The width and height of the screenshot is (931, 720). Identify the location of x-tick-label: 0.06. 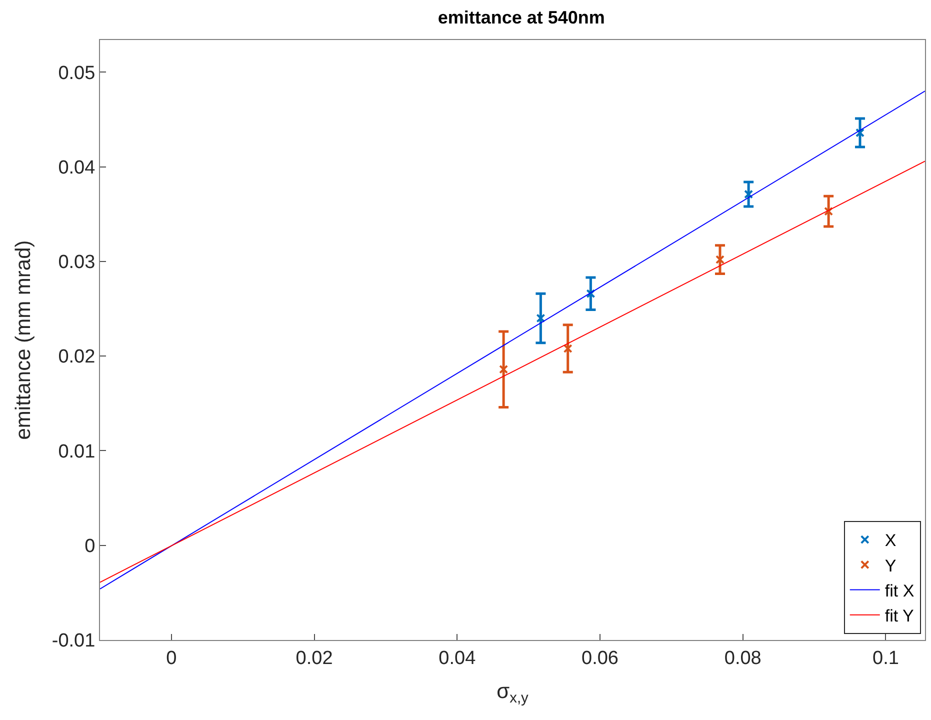
(600, 658).